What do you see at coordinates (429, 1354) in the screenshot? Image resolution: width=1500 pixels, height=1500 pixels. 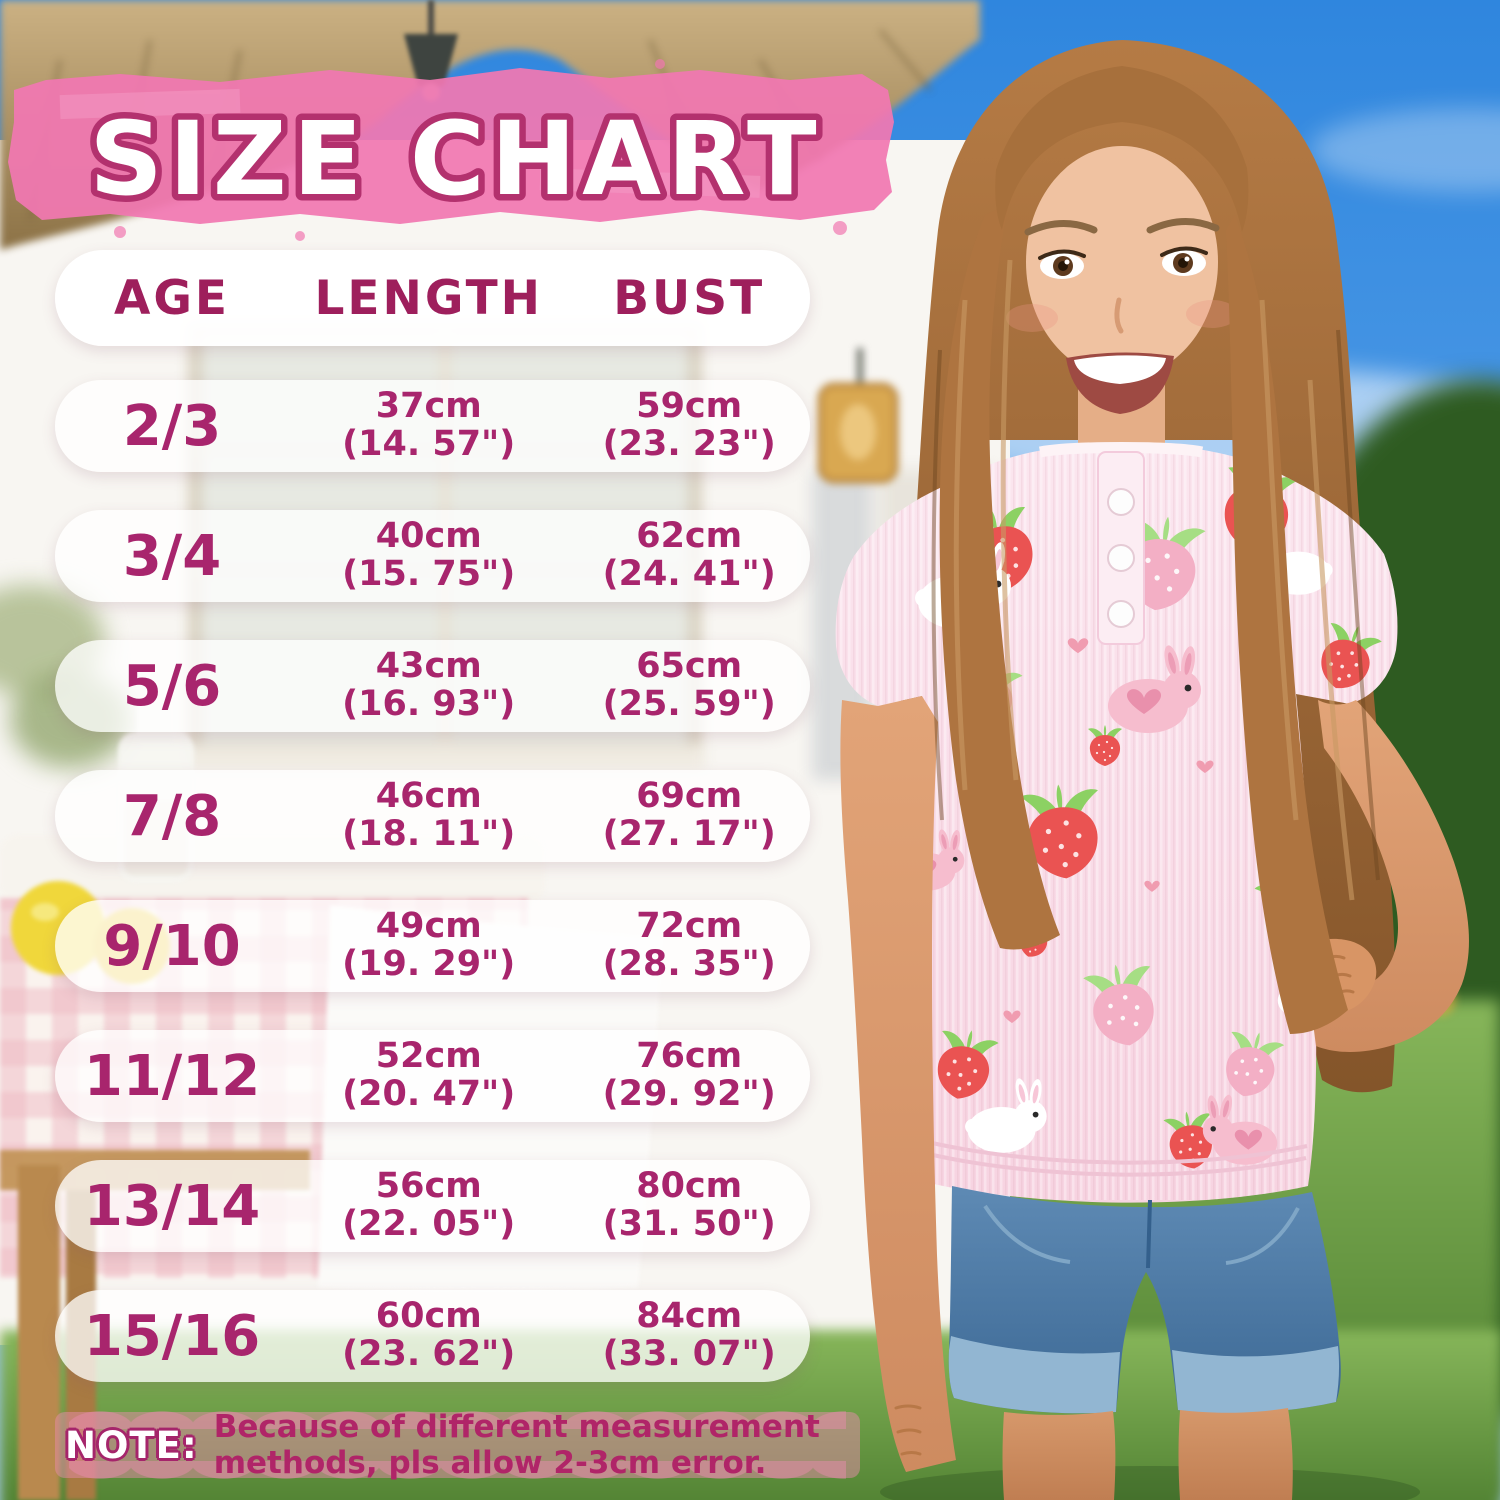 I see `length-inch: (23. 62")` at bounding box center [429, 1354].